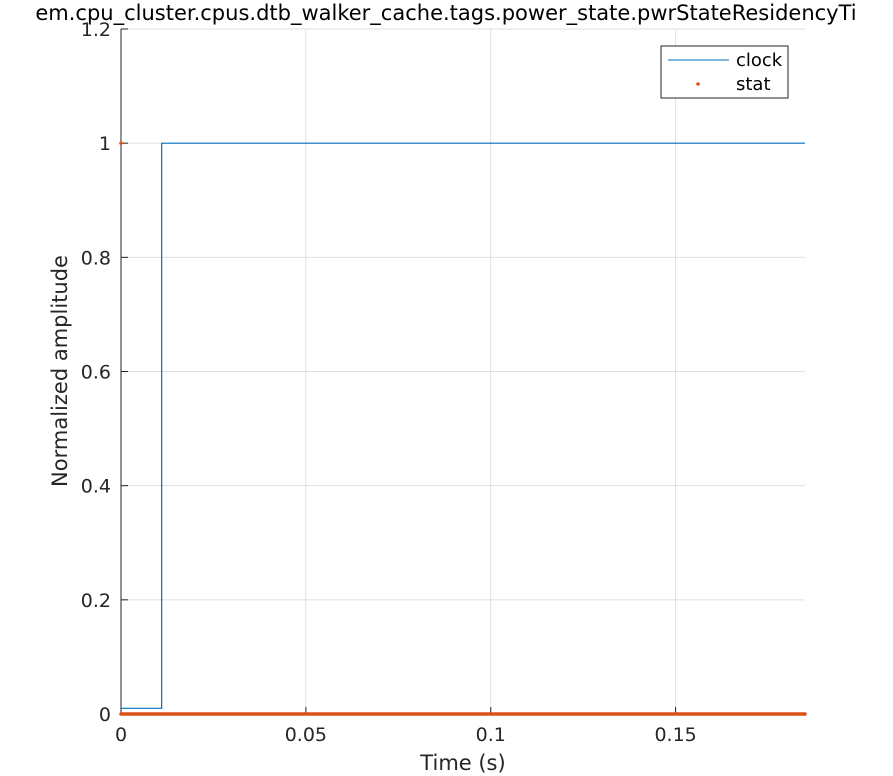 The image size is (893, 776). What do you see at coordinates (675, 735) in the screenshot?
I see `x-tick-label: 0.15` at bounding box center [675, 735].